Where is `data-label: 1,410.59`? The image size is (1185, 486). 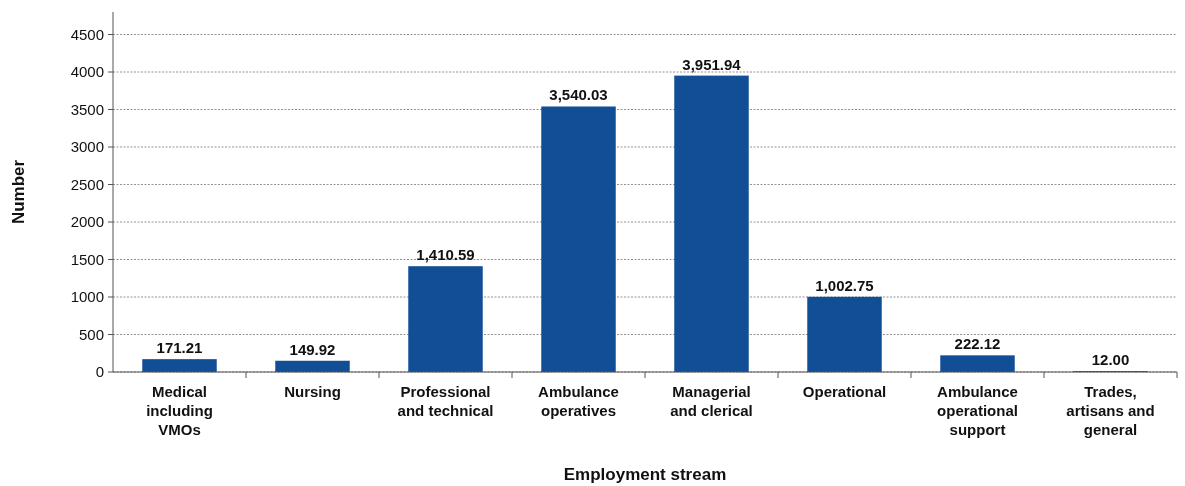 data-label: 1,410.59 is located at coordinates (445, 255).